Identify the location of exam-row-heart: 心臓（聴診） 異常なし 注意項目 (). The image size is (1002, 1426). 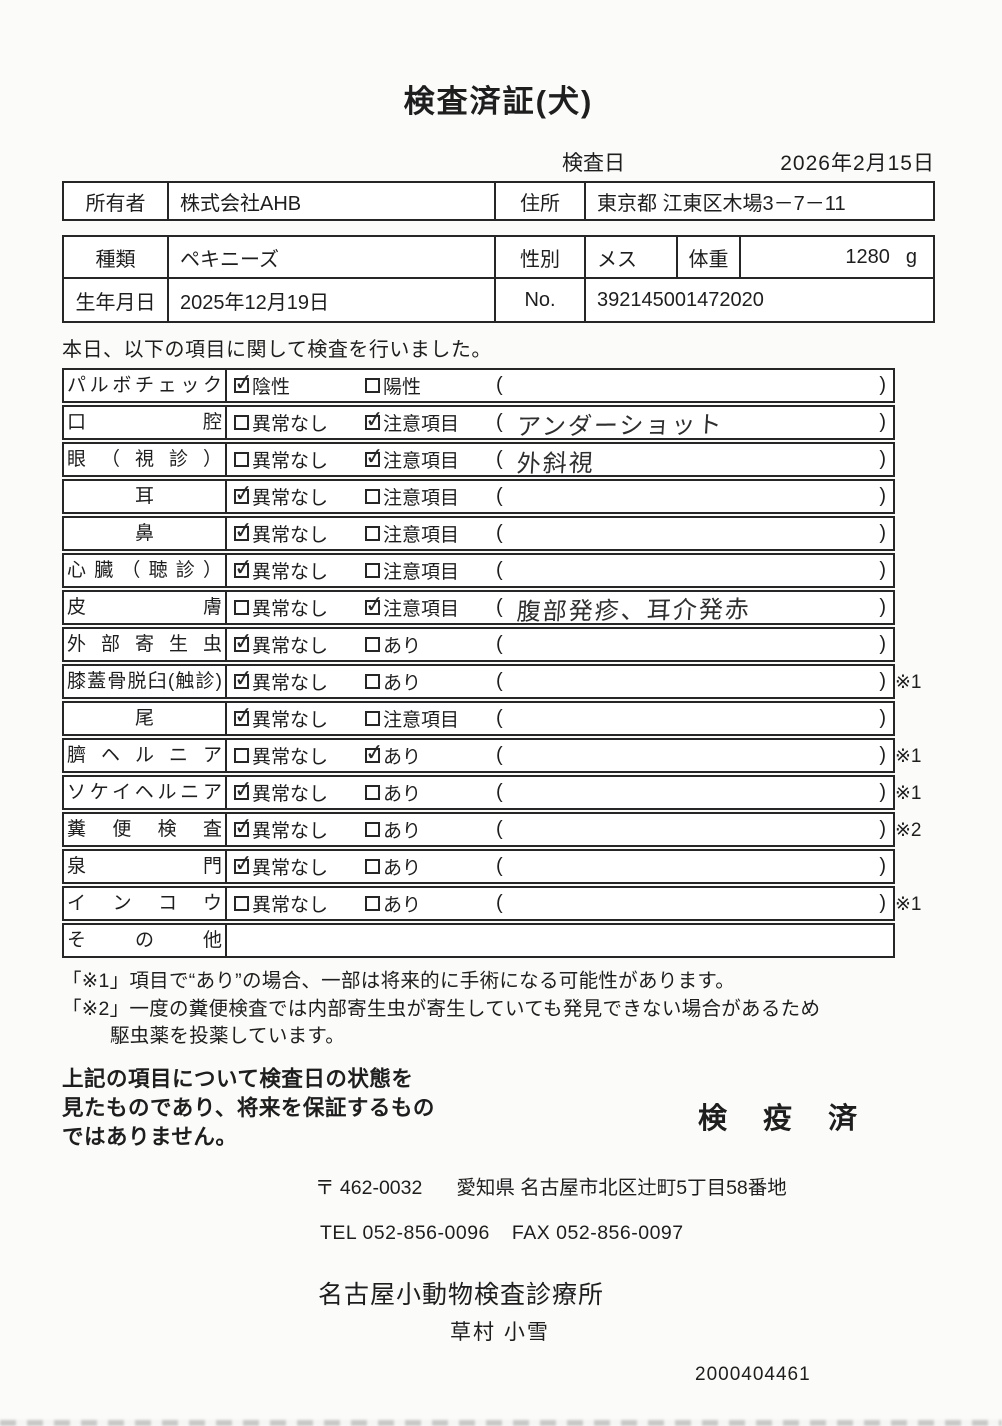
(478, 570).